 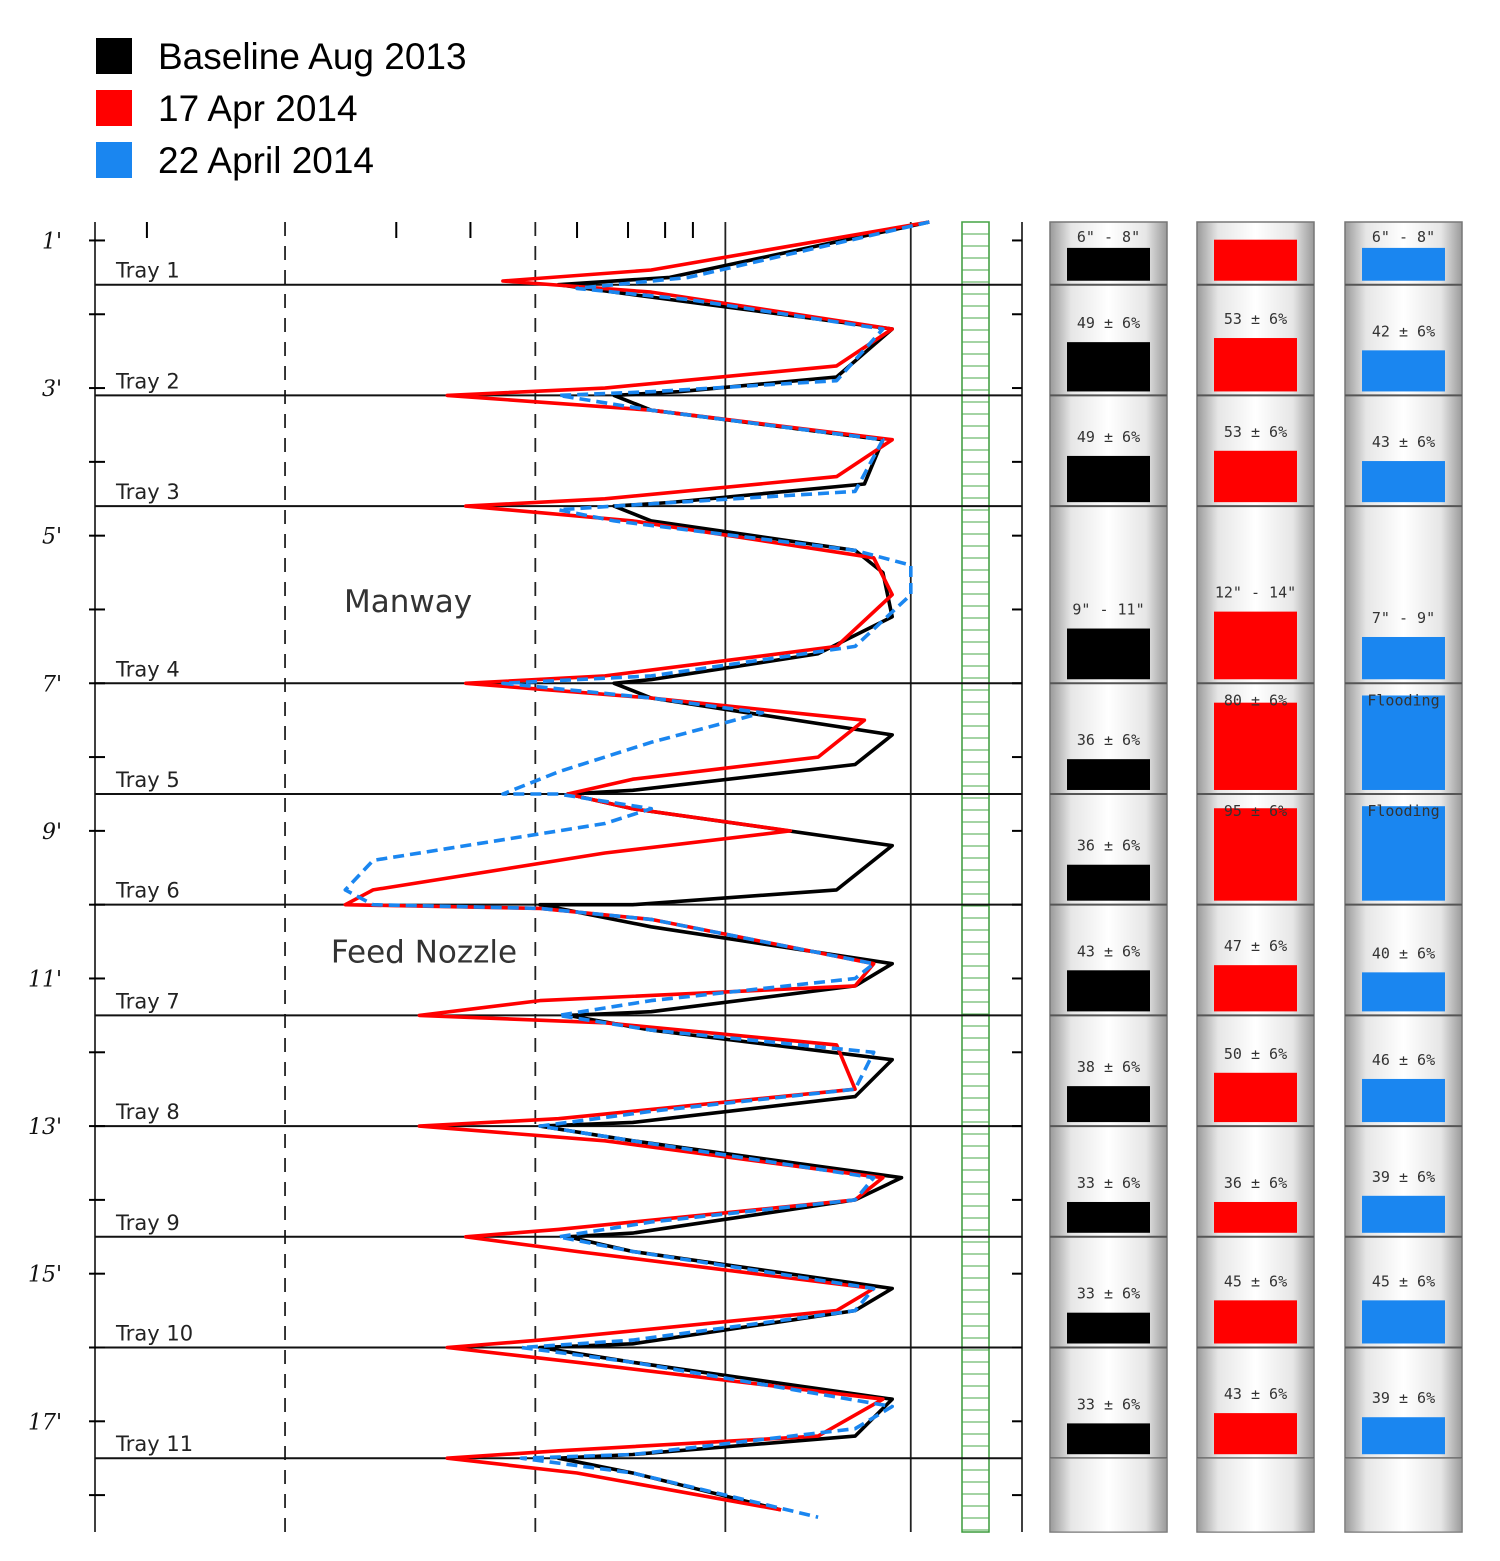 I want to click on annotation-feed-nozzle: Feed Nozzle, so click(x=424, y=953).